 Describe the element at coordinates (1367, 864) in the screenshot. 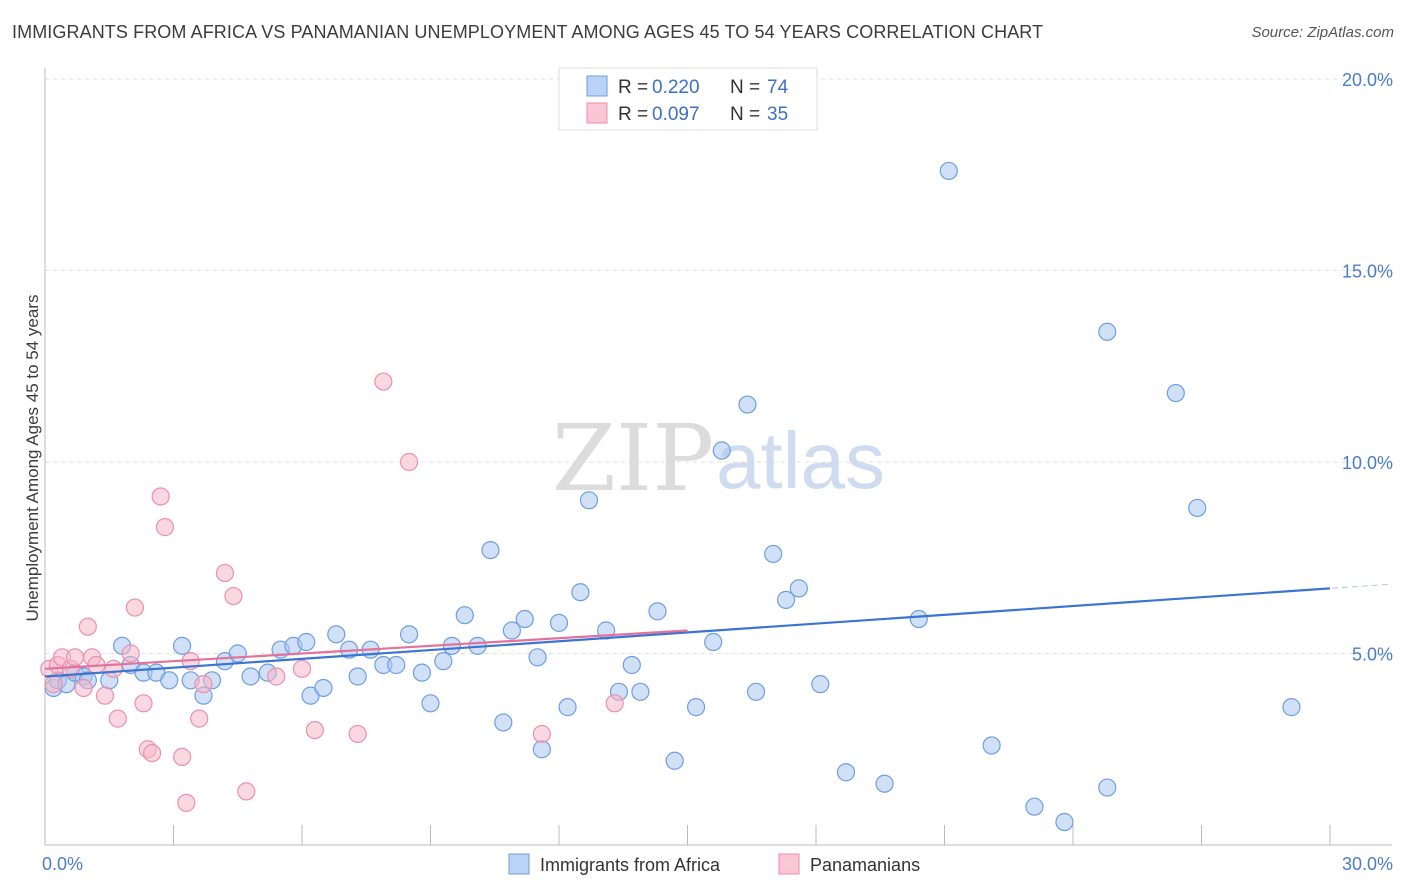

I see `x-tick-label-max: 30.0%` at that location.